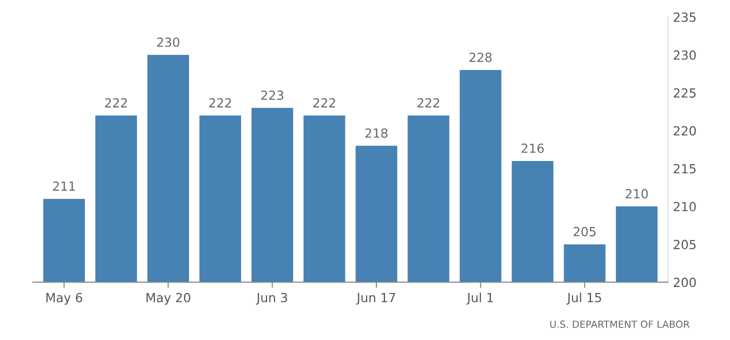 Image resolution: width=730 pixels, height=340 pixels. I want to click on x-tick-label: Jul 15, so click(584, 298).